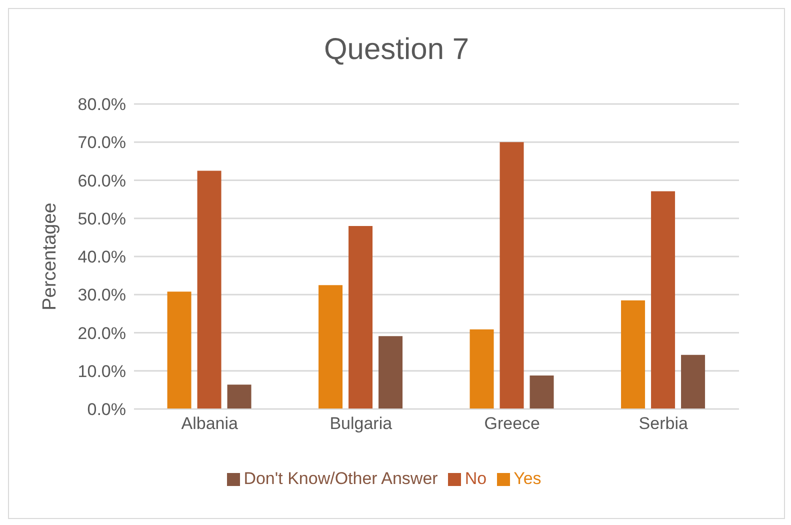 Image resolution: width=791 pixels, height=525 pixels. What do you see at coordinates (102, 333) in the screenshot?
I see `y-tick-label: 20.0%` at bounding box center [102, 333].